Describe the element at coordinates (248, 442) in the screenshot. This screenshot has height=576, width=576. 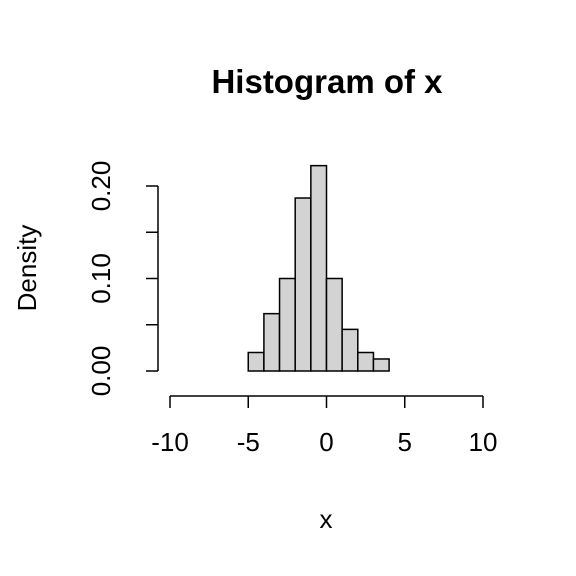
I see `x-tick-label: -5` at that location.